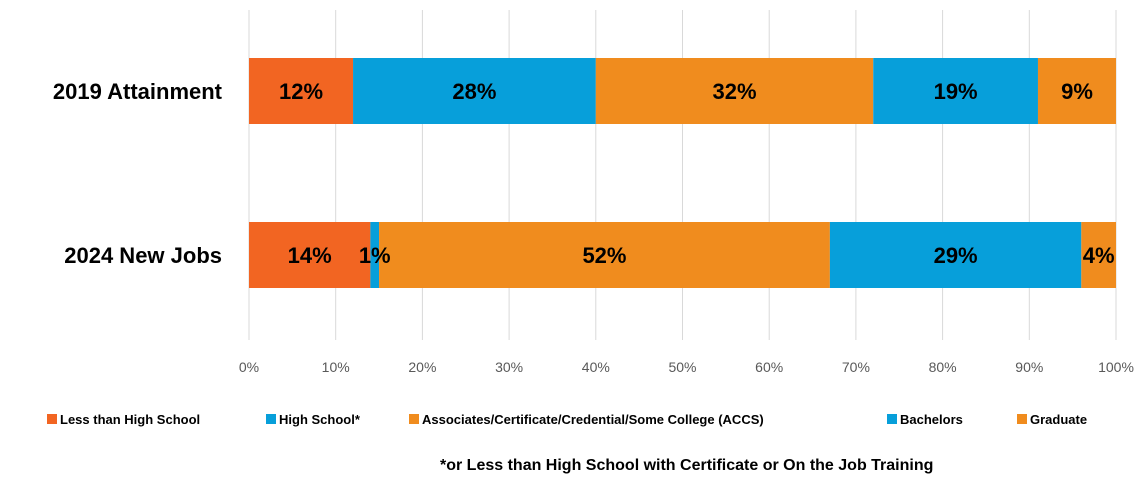 The width and height of the screenshot is (1142, 479). What do you see at coordinates (138, 173) in the screenshot?
I see `category-labels: 2019 Attainment 2024 New Jobs` at bounding box center [138, 173].